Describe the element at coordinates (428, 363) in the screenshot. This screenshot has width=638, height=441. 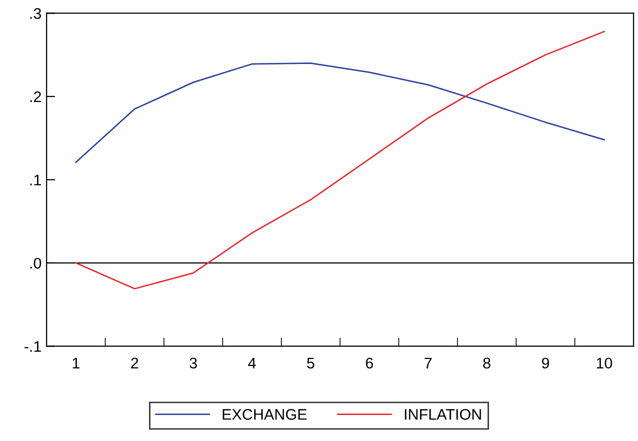
I see `x-tick-label: 7` at that location.